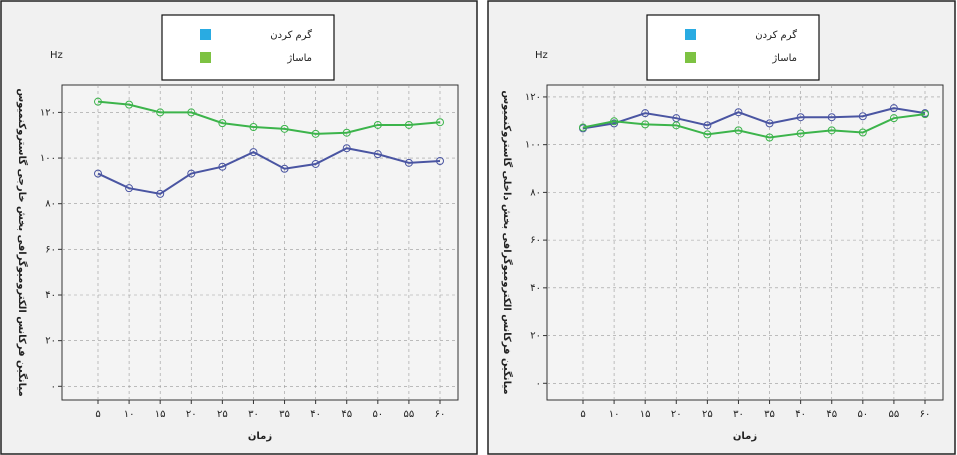 Image resolution: width=957 pixels, height=455 pixels. Describe the element at coordinates (409, 414) in the screenshot. I see `x-tick-label: ۵۵` at that location.